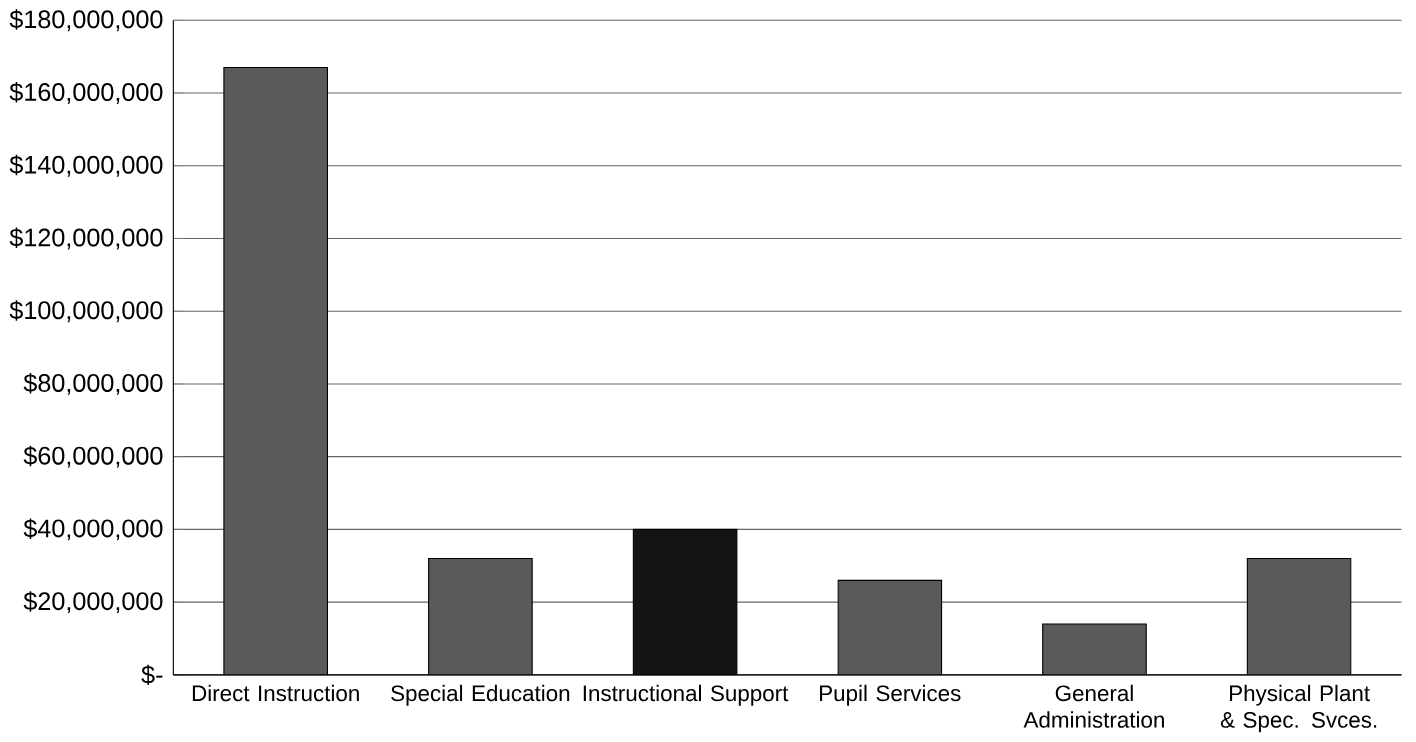 This screenshot has width=1416, height=742. What do you see at coordinates (86, 311) in the screenshot?
I see `y-tick-label: $100,000,000` at bounding box center [86, 311].